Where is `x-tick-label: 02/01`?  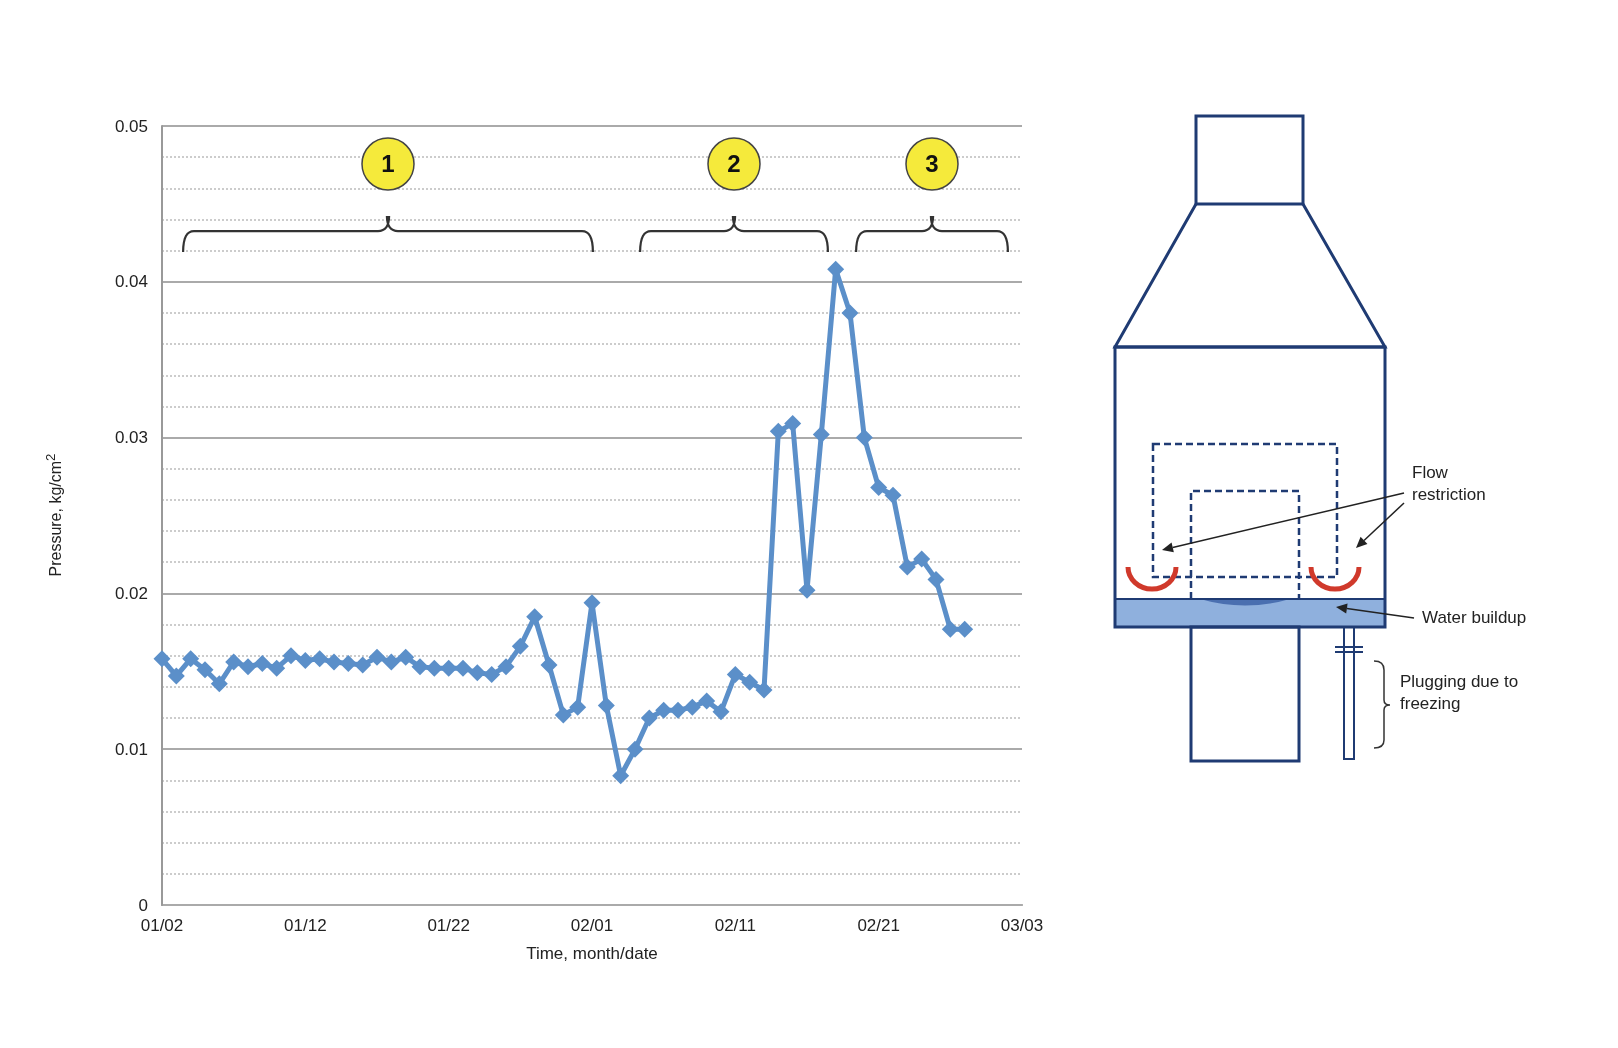 x-tick-label: 02/01 is located at coordinates (592, 925).